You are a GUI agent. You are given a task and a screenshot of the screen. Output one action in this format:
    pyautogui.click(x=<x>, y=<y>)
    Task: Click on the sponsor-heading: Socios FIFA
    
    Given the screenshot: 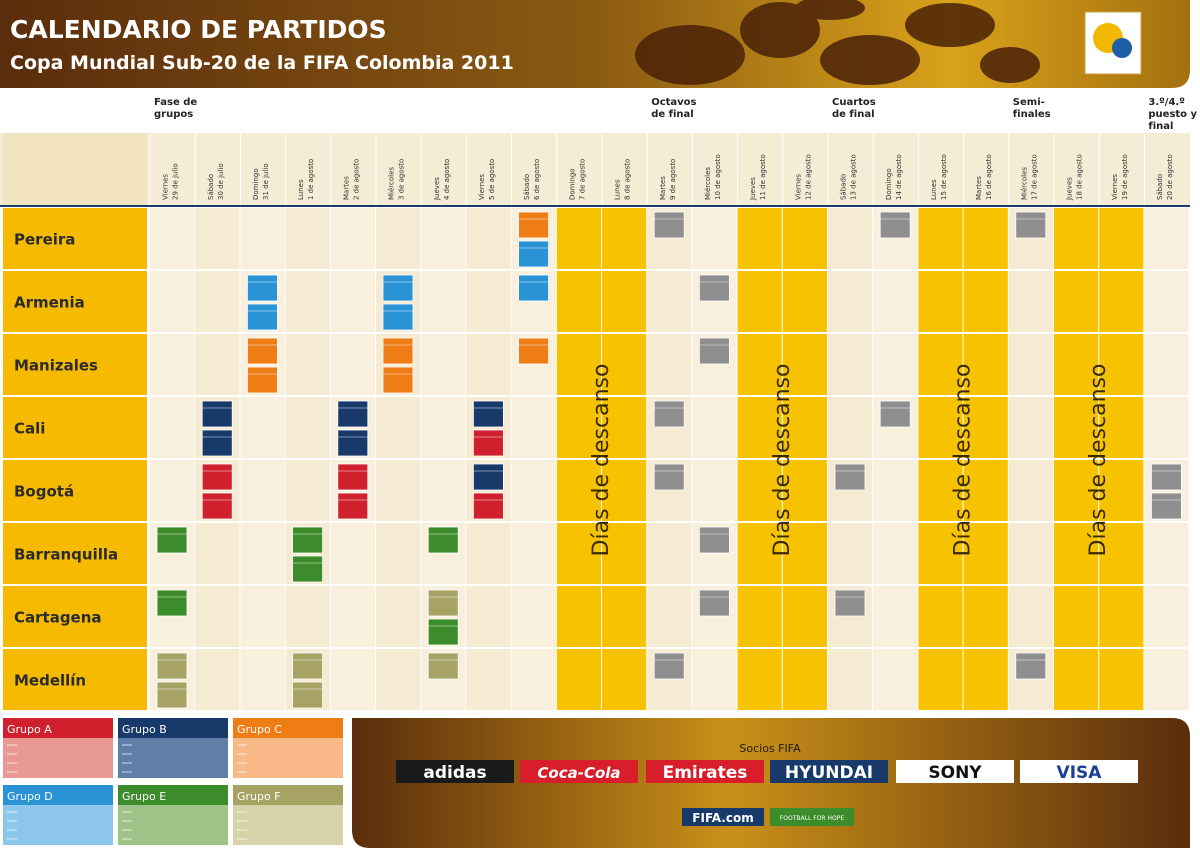 What is the action you would take?
    pyautogui.click(x=770, y=748)
    